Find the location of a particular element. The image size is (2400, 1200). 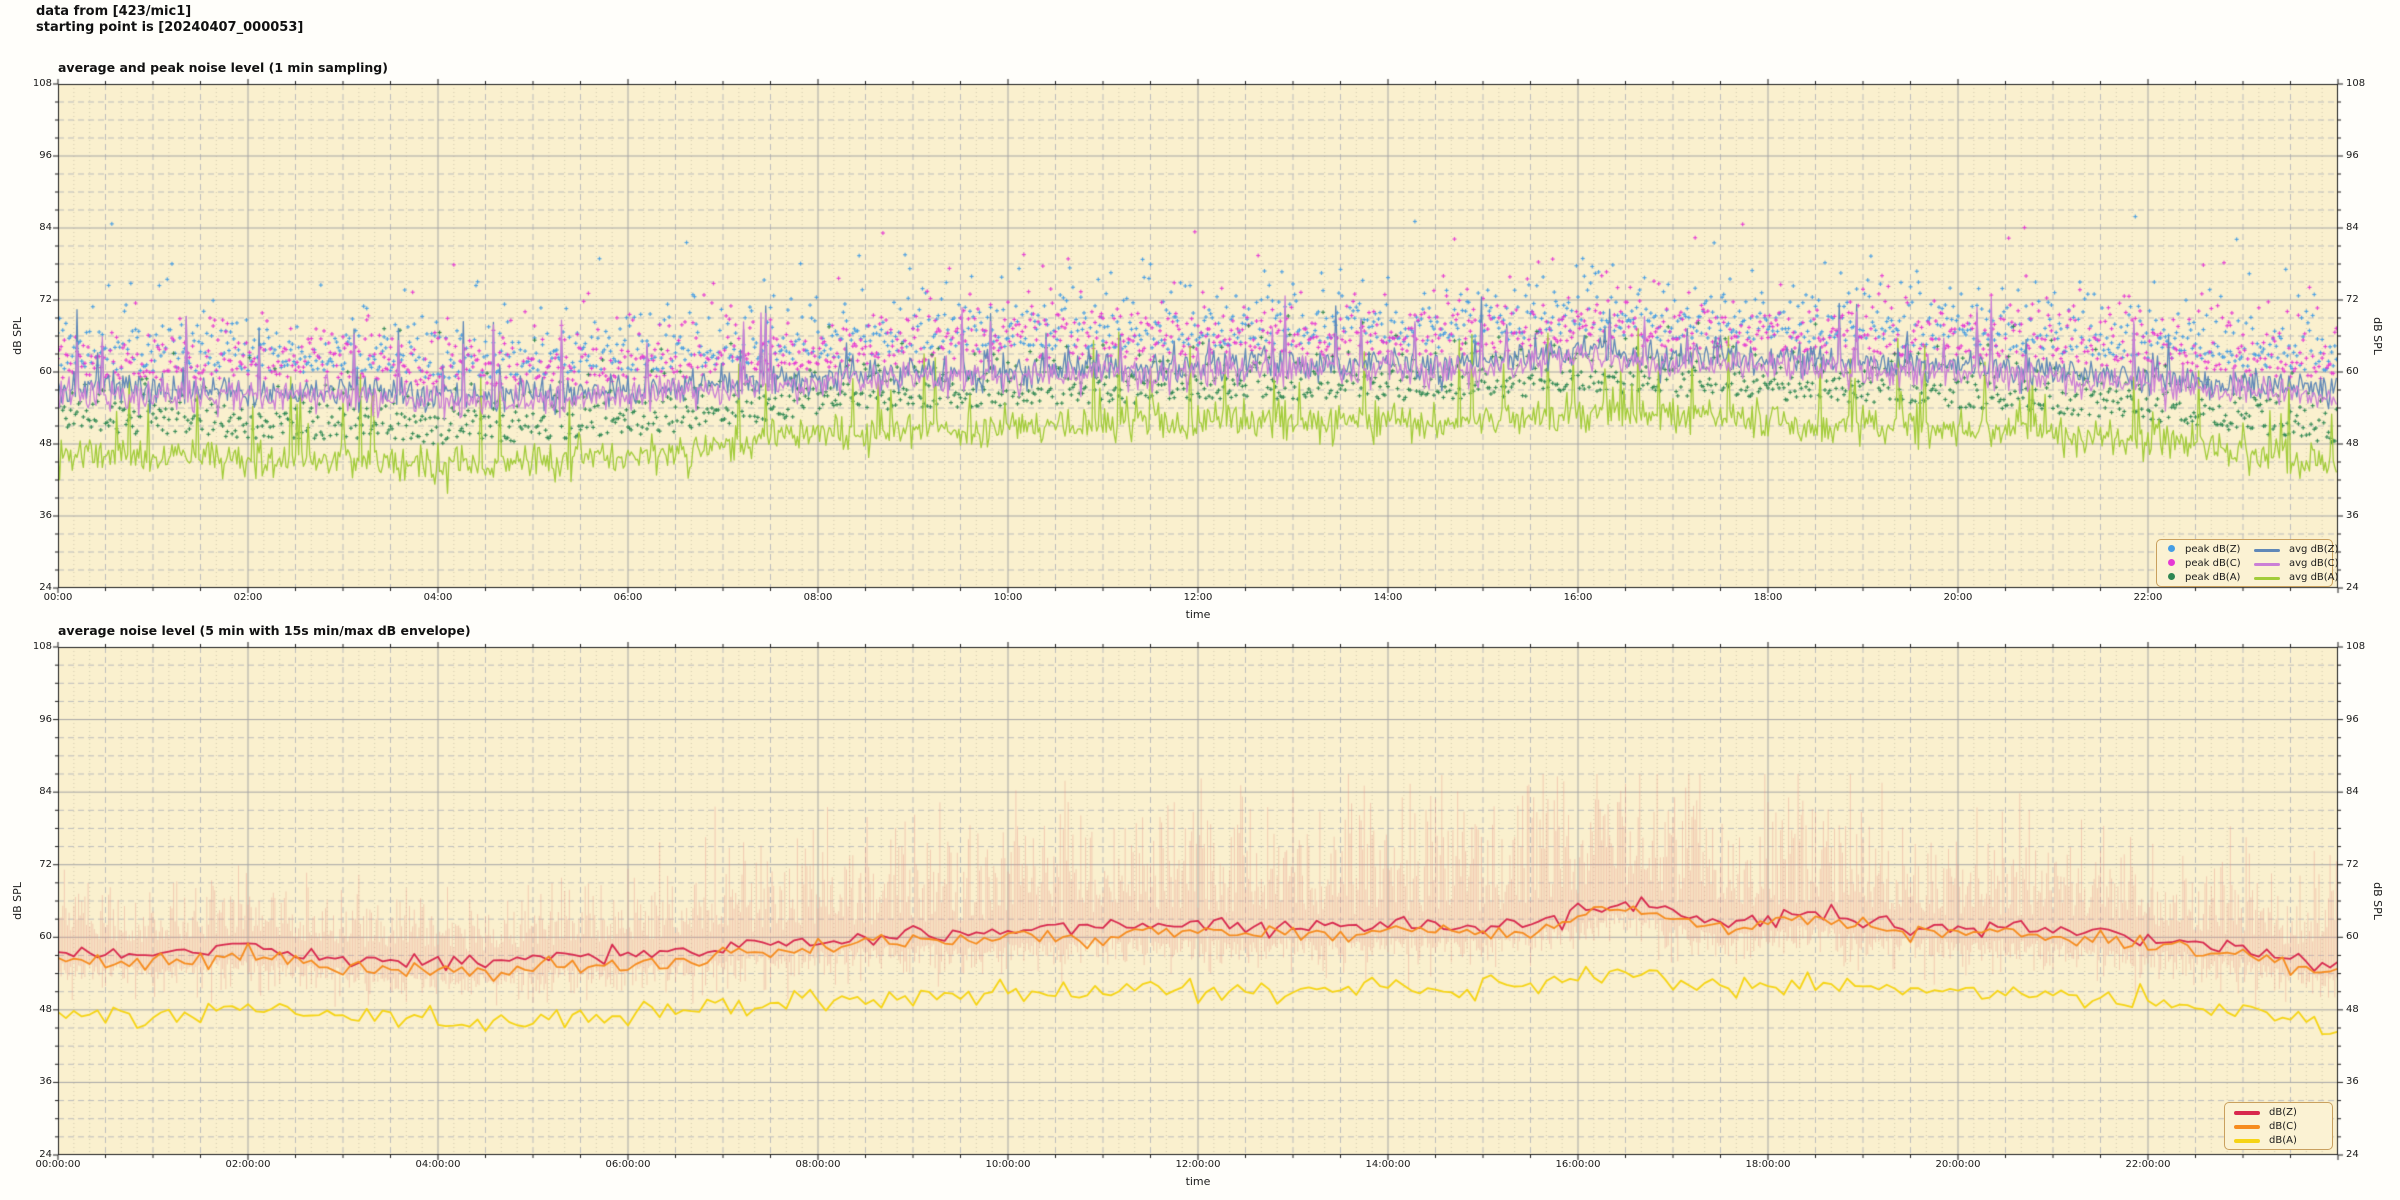

x-tick-label: 20:00 is located at coordinates (1958, 597).